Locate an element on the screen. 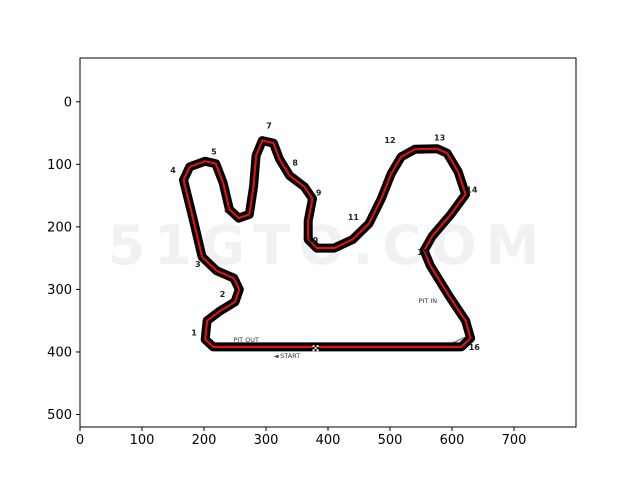  x-tick-label: 700 is located at coordinates (514, 440).